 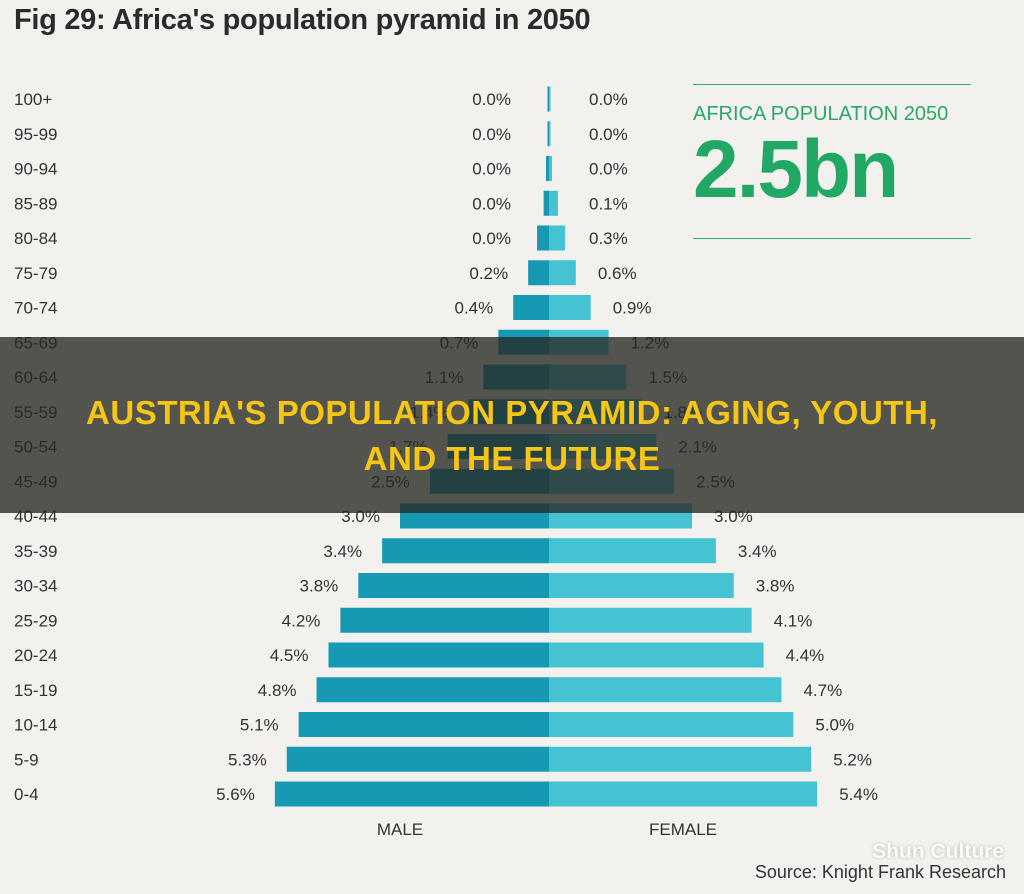 What do you see at coordinates (821, 114) in the screenshot?
I see `infobox-kicker: AFRICA POPULATION 2050` at bounding box center [821, 114].